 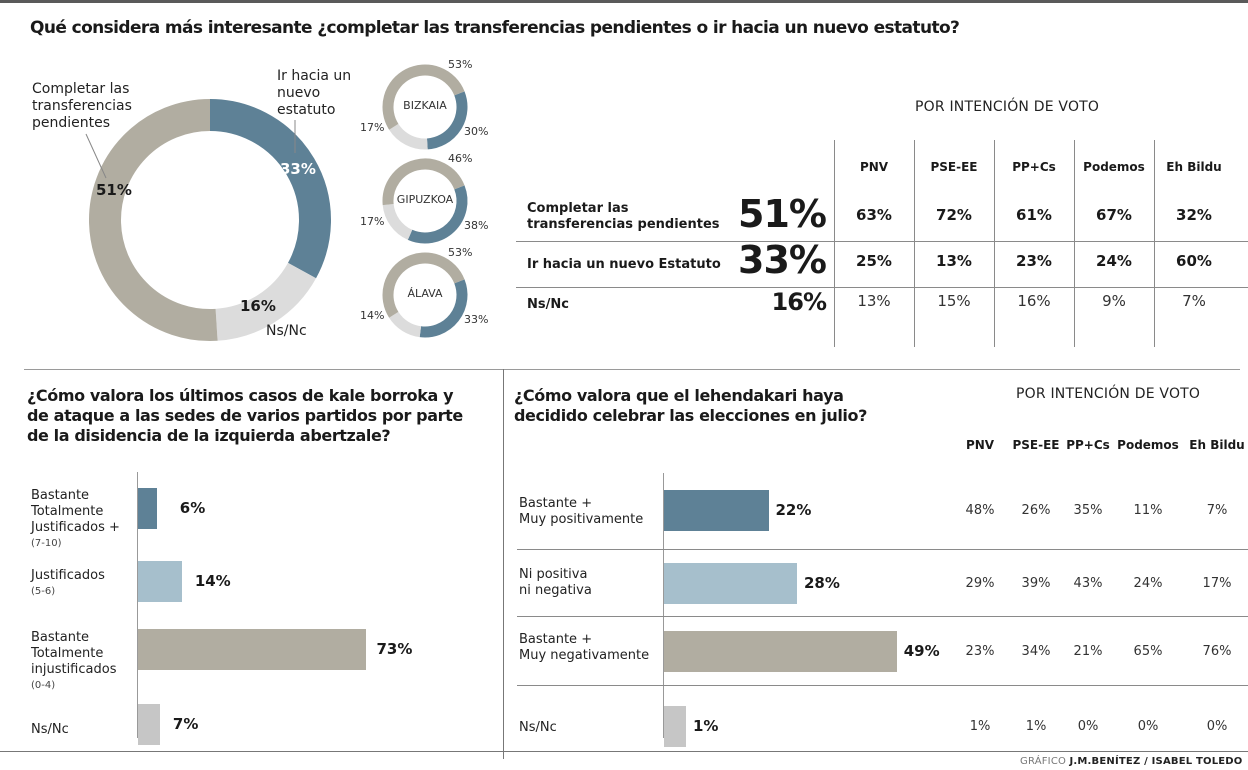 What do you see at coordinates (1217, 510) in the screenshot?
I see `table2-cell: 7%` at bounding box center [1217, 510].